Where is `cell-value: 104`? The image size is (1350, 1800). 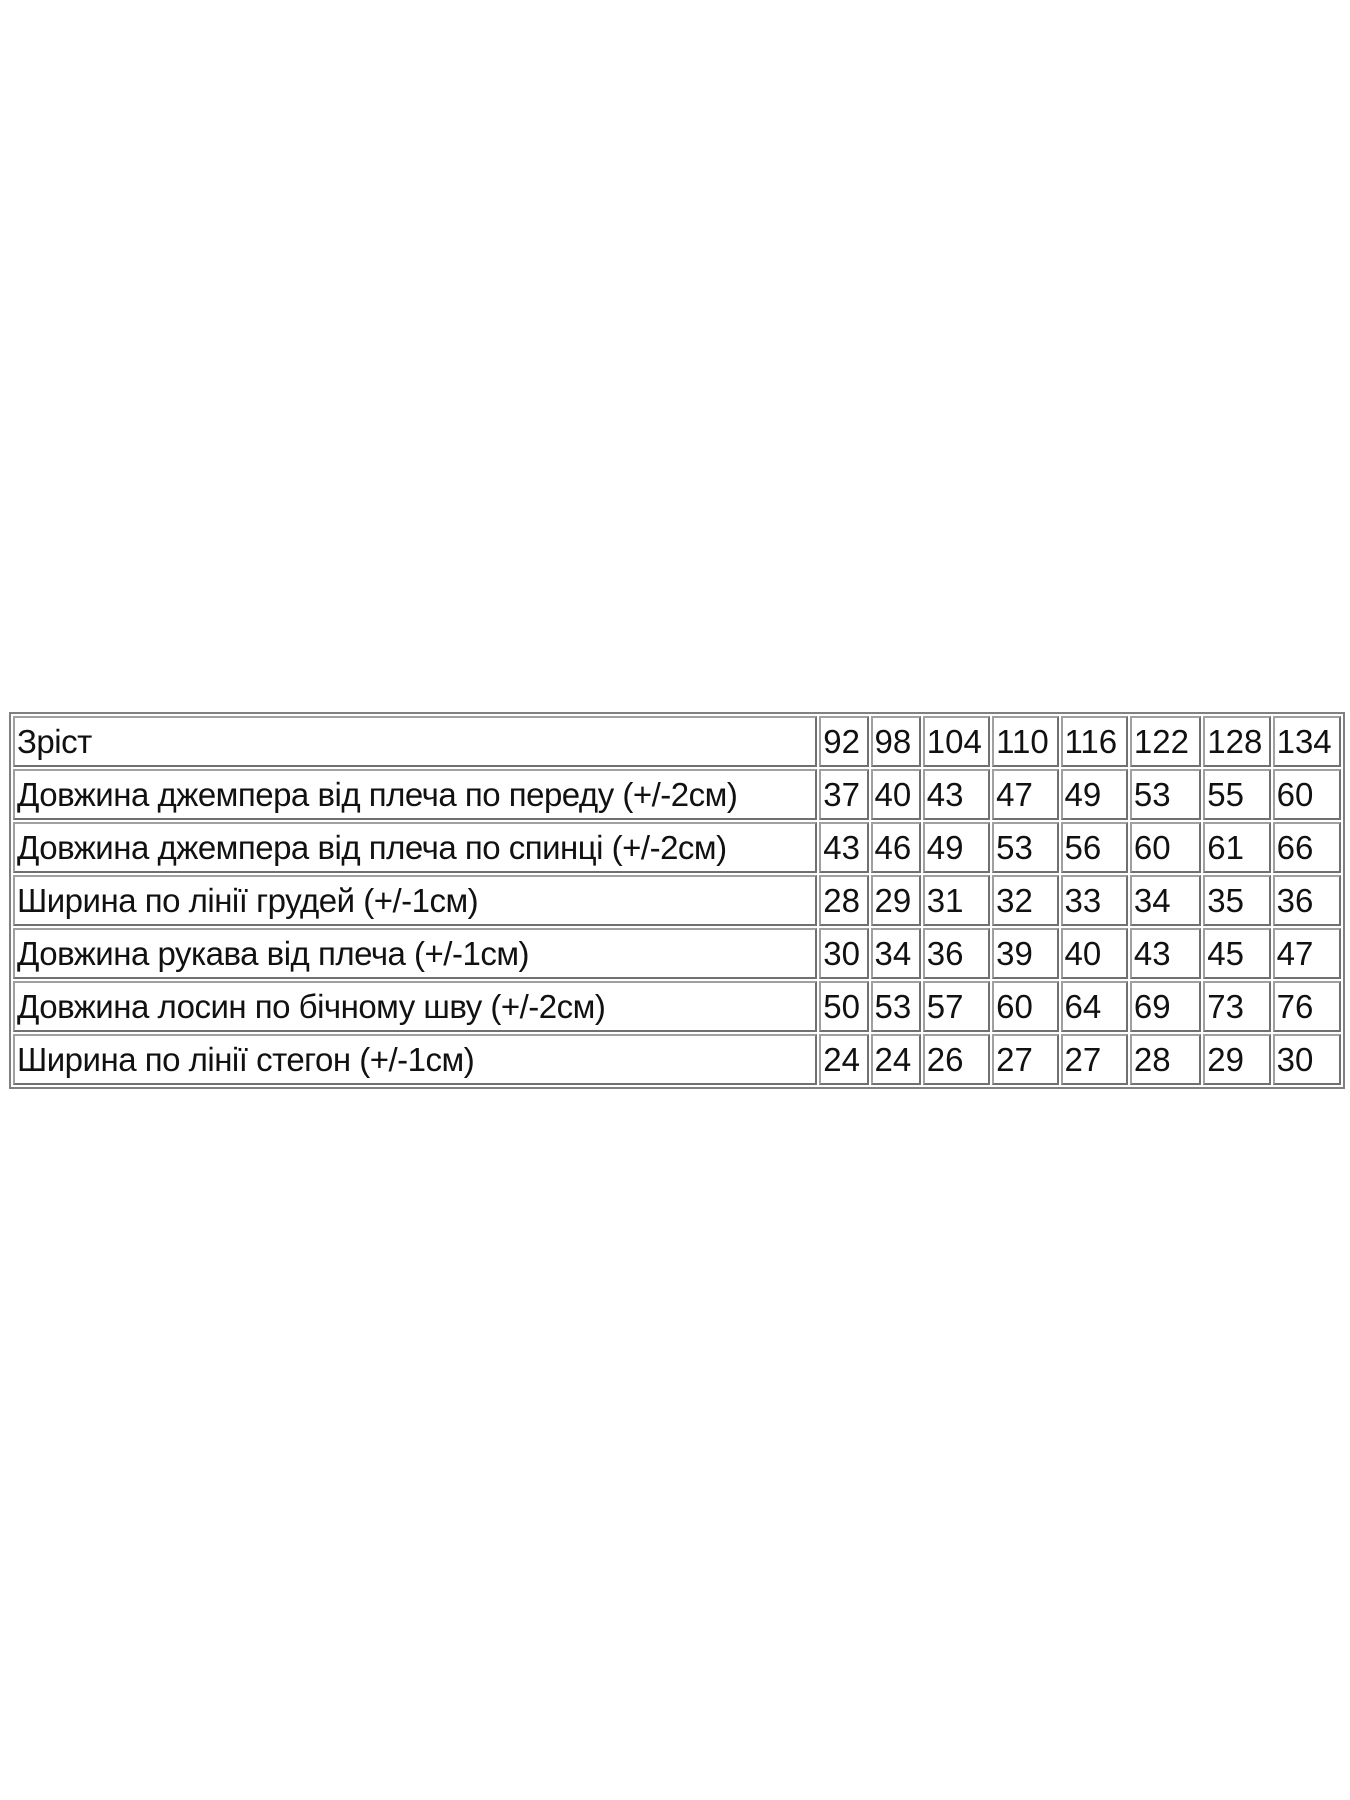 cell-value: 104 is located at coordinates (956, 741).